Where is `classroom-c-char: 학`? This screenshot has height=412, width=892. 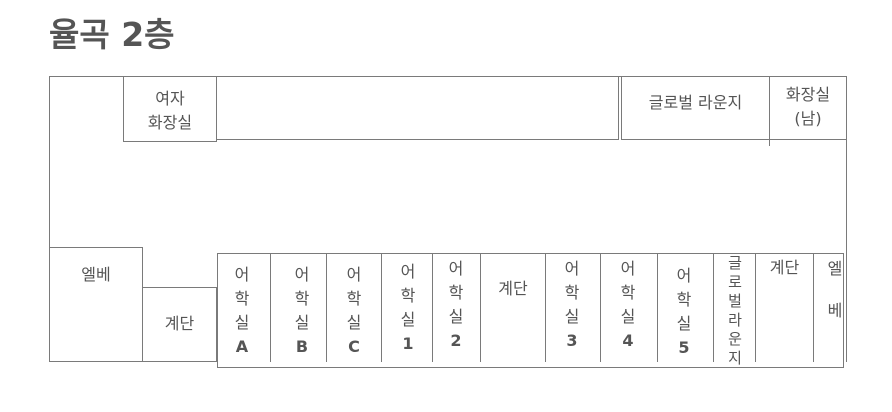 classroom-c-char: 학 is located at coordinates (354, 298).